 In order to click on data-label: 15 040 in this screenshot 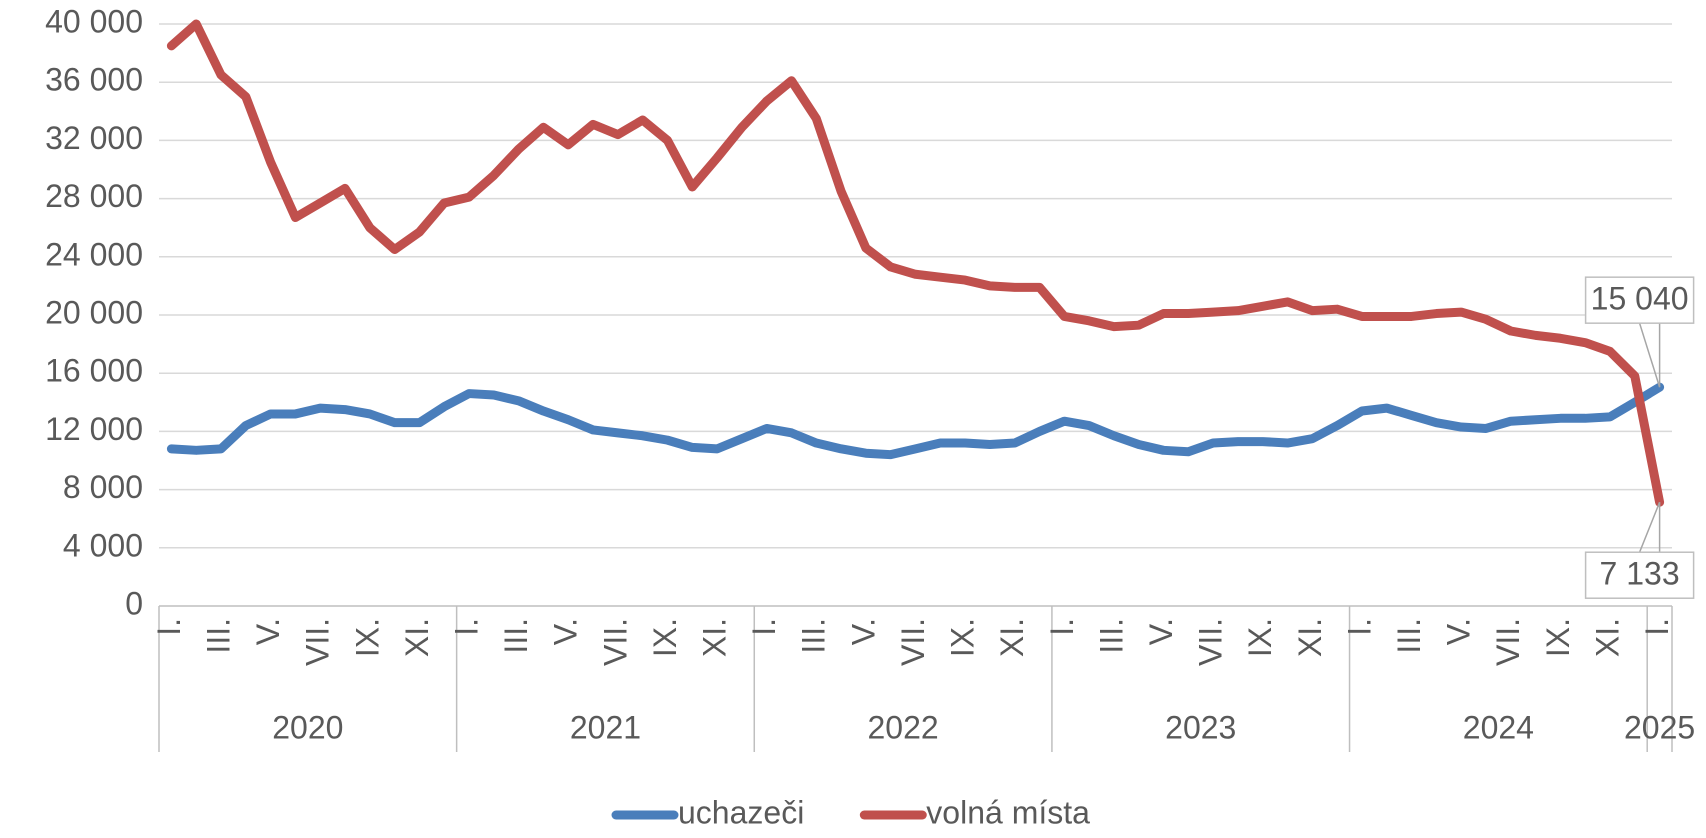, I will do `click(1640, 299)`.